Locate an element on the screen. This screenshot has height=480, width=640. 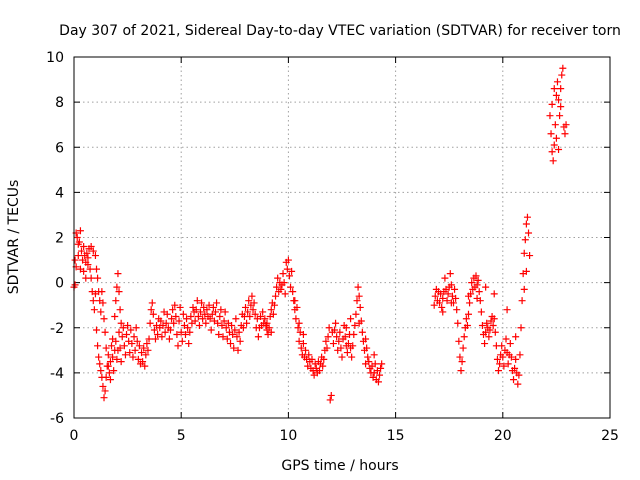
y-tick-label: 8 is located at coordinates (59, 103).